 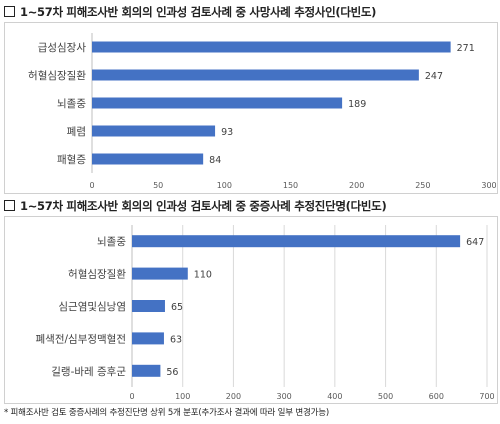 I want to click on x-tick-label: 500, so click(x=385, y=396).